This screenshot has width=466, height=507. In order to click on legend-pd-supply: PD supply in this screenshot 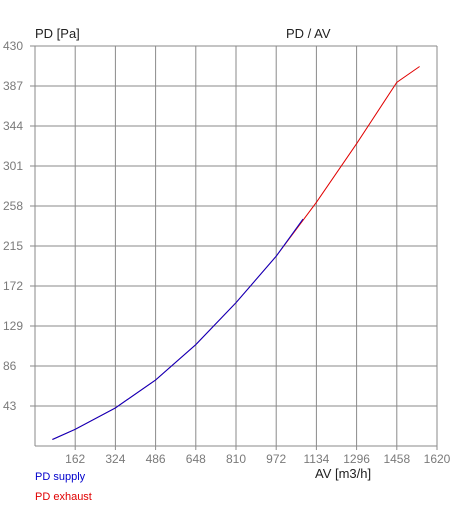, I will do `click(60, 477)`.